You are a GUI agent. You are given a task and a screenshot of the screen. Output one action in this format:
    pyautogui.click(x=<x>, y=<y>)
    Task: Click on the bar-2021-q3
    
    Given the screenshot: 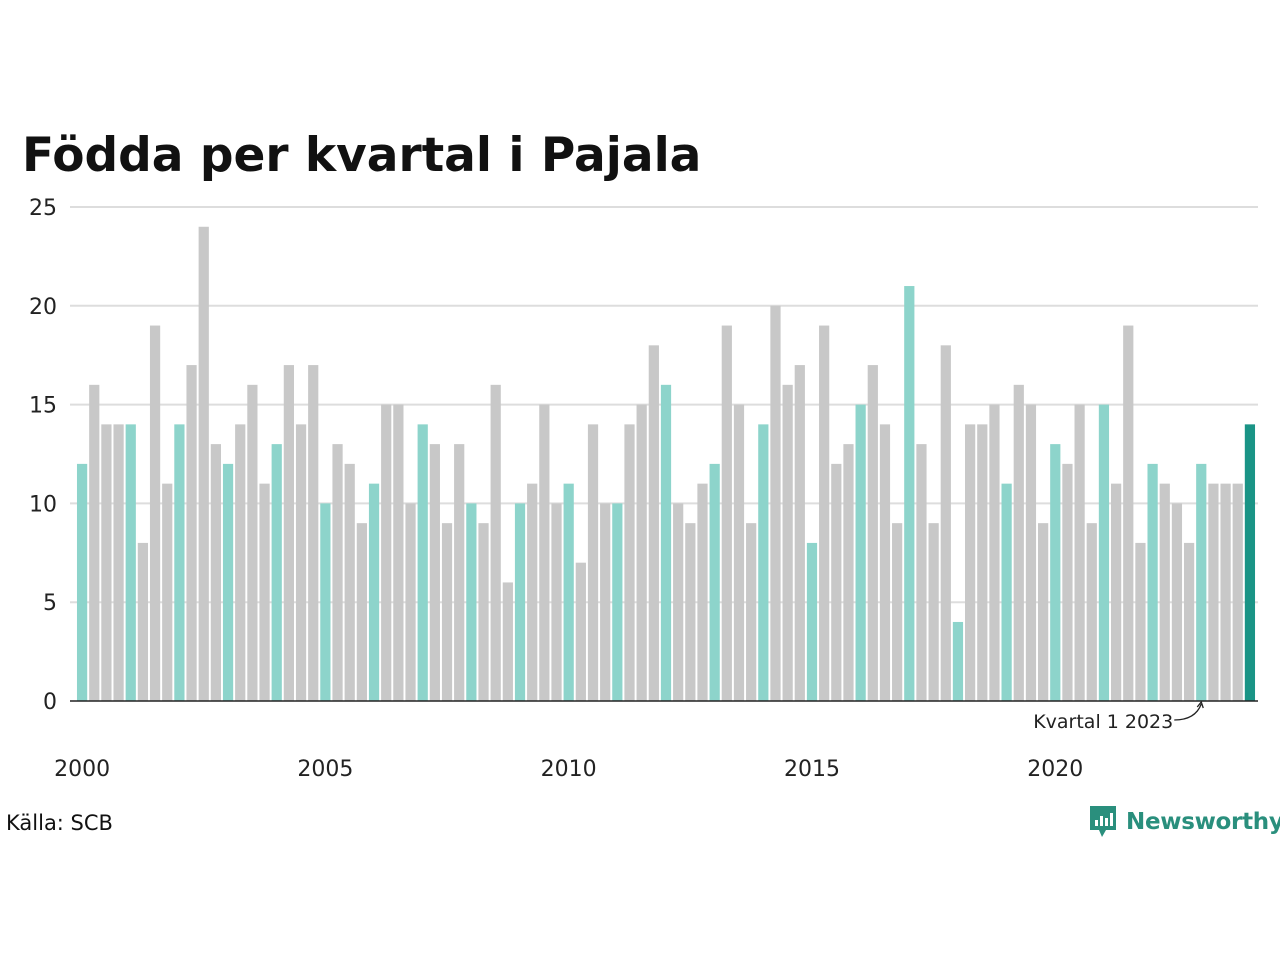 What is the action you would take?
    pyautogui.click(x=1128, y=513)
    